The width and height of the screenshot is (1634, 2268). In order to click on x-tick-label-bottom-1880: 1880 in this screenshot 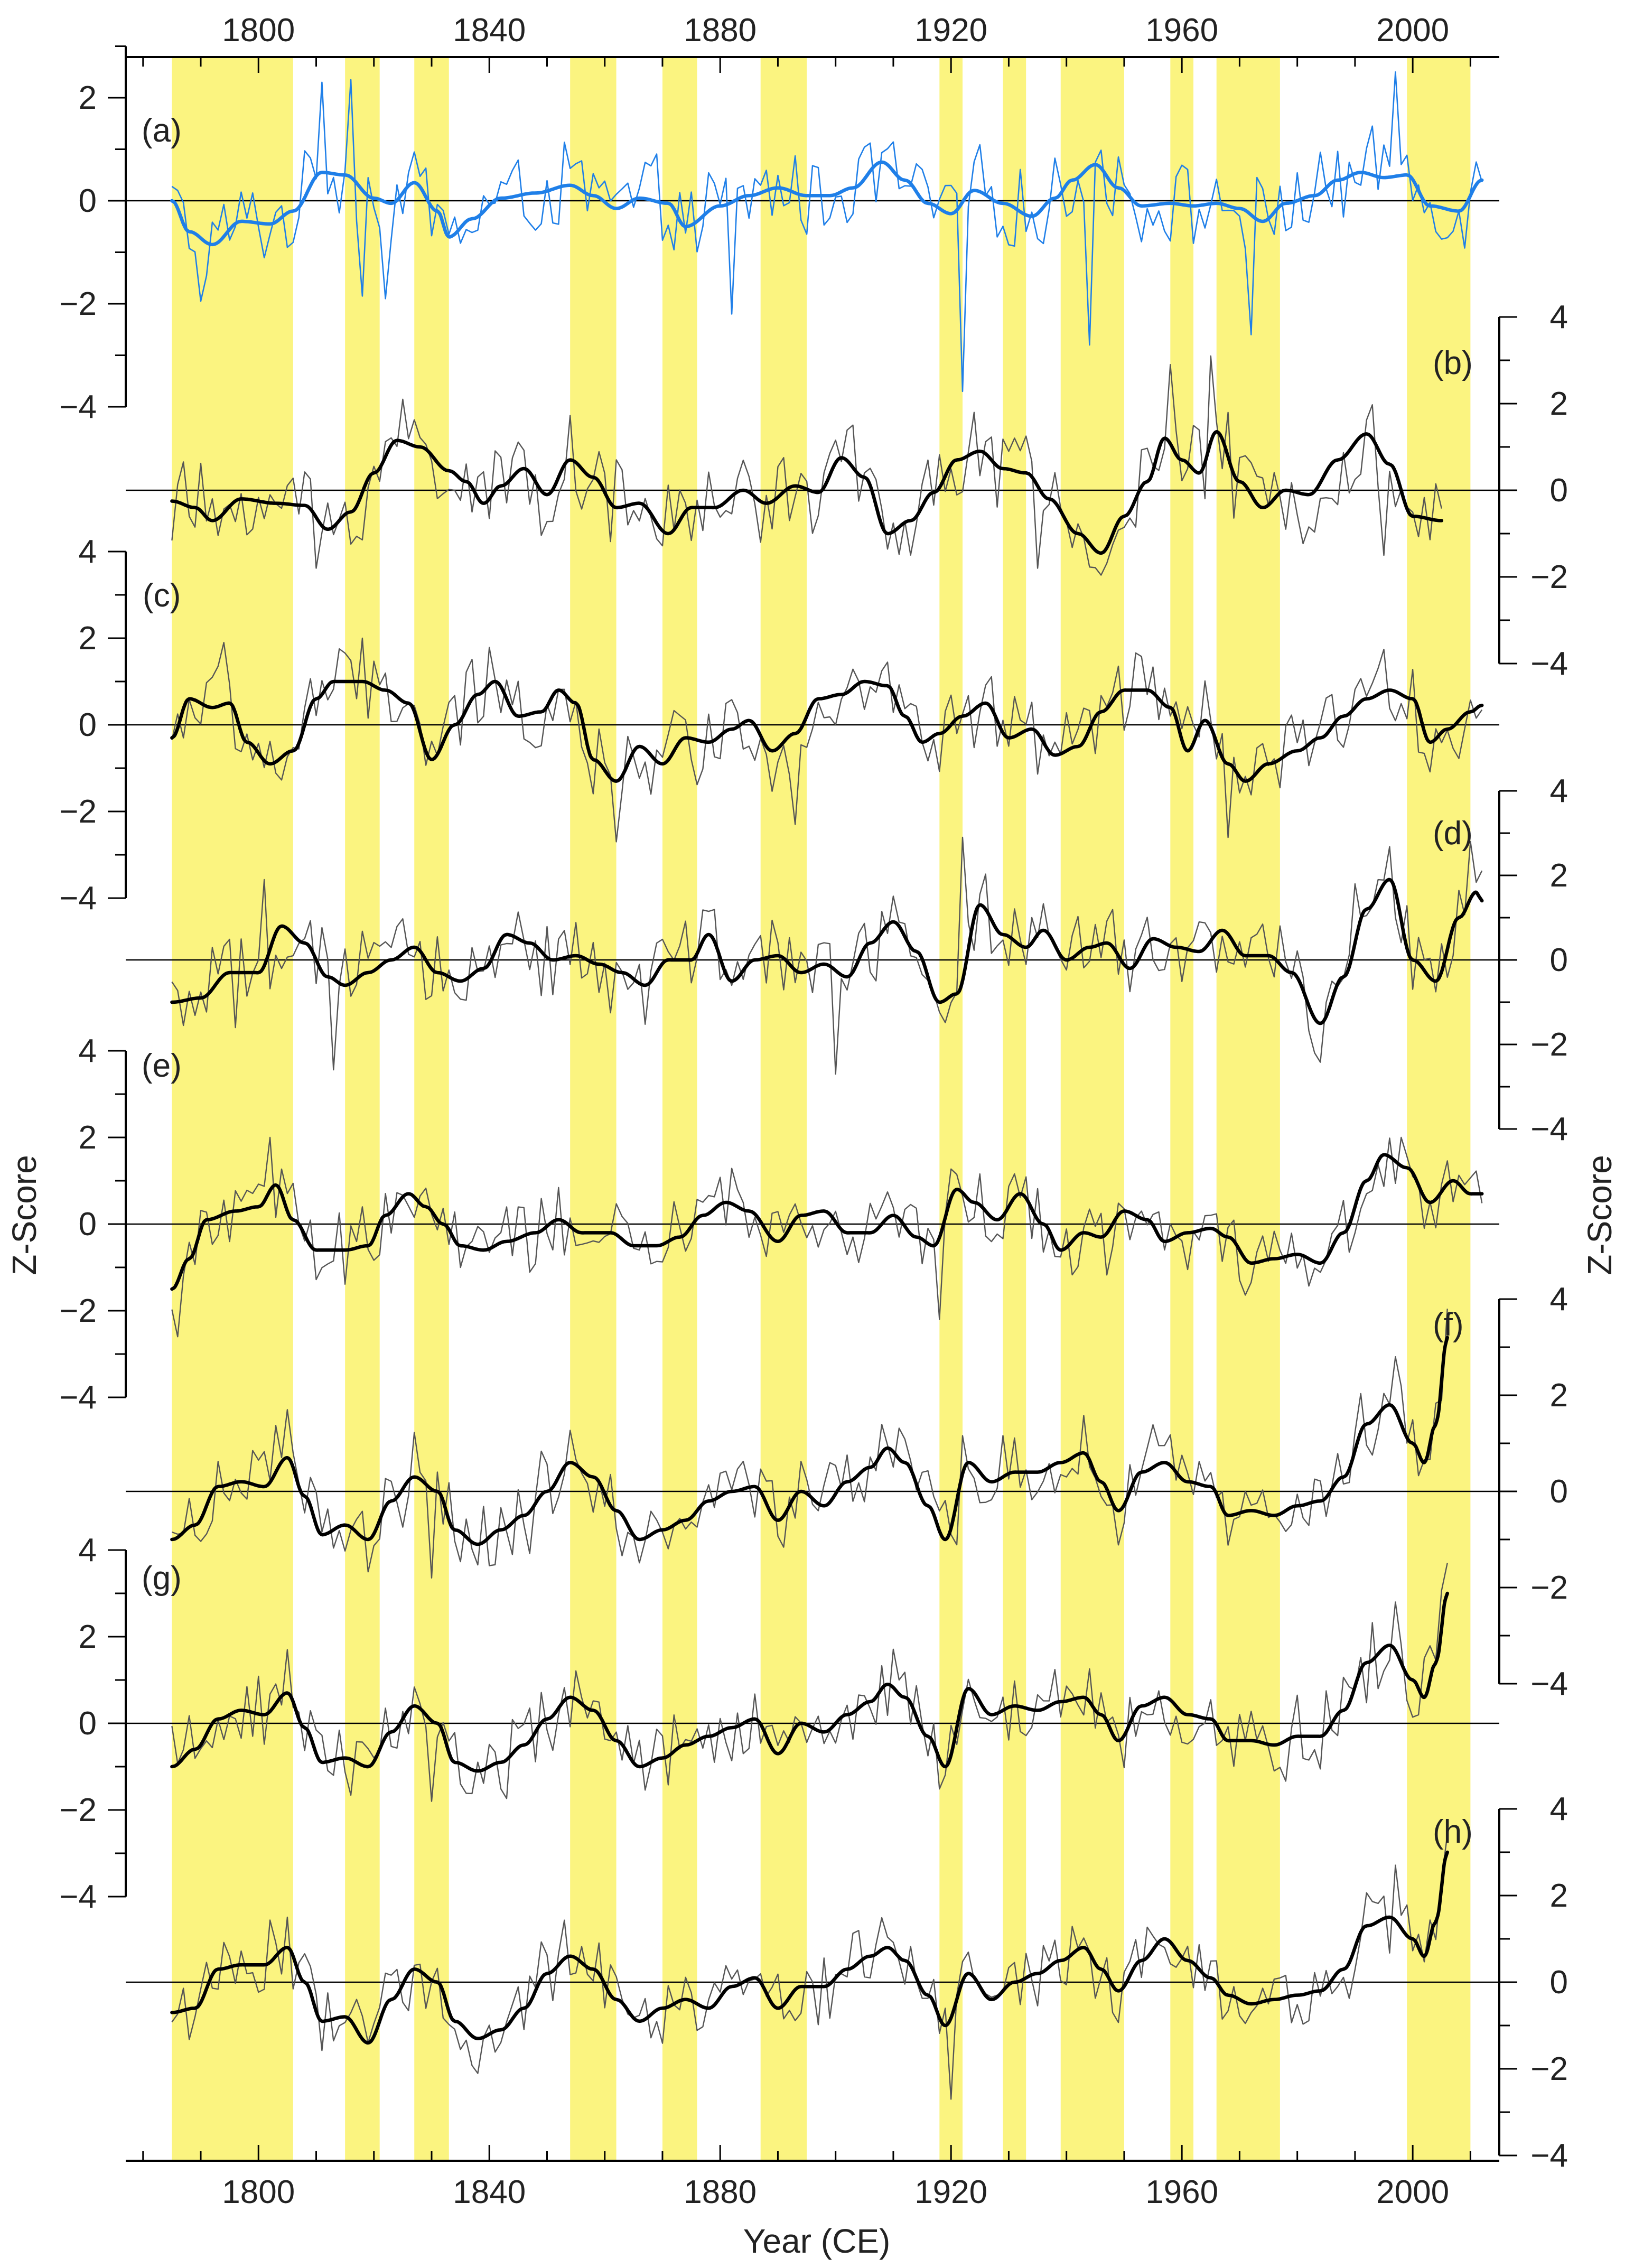, I will do `click(720, 2192)`.